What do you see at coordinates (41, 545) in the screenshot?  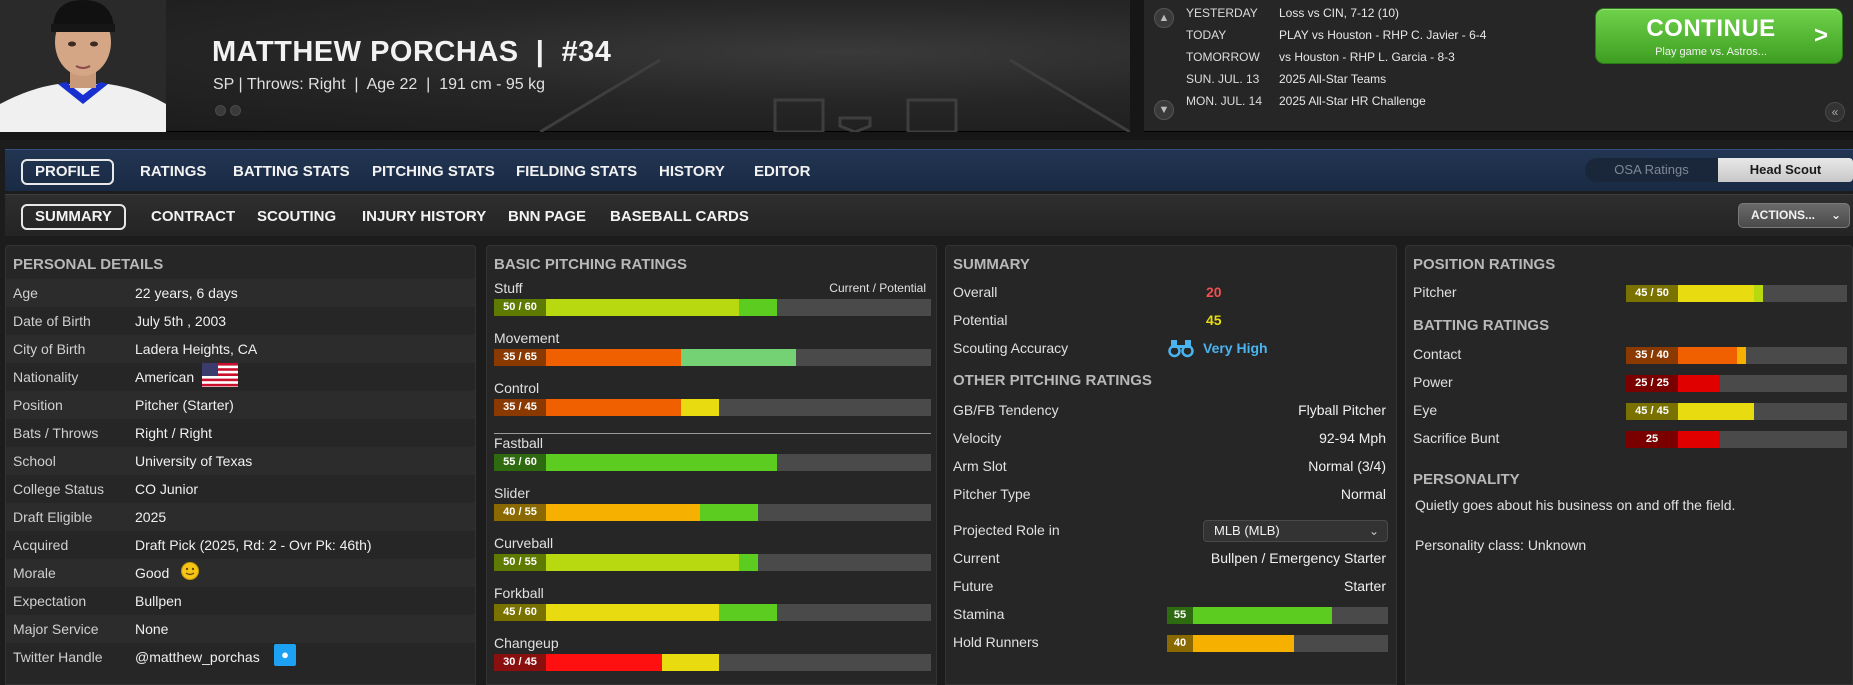 I see `detail-label: Acquired` at bounding box center [41, 545].